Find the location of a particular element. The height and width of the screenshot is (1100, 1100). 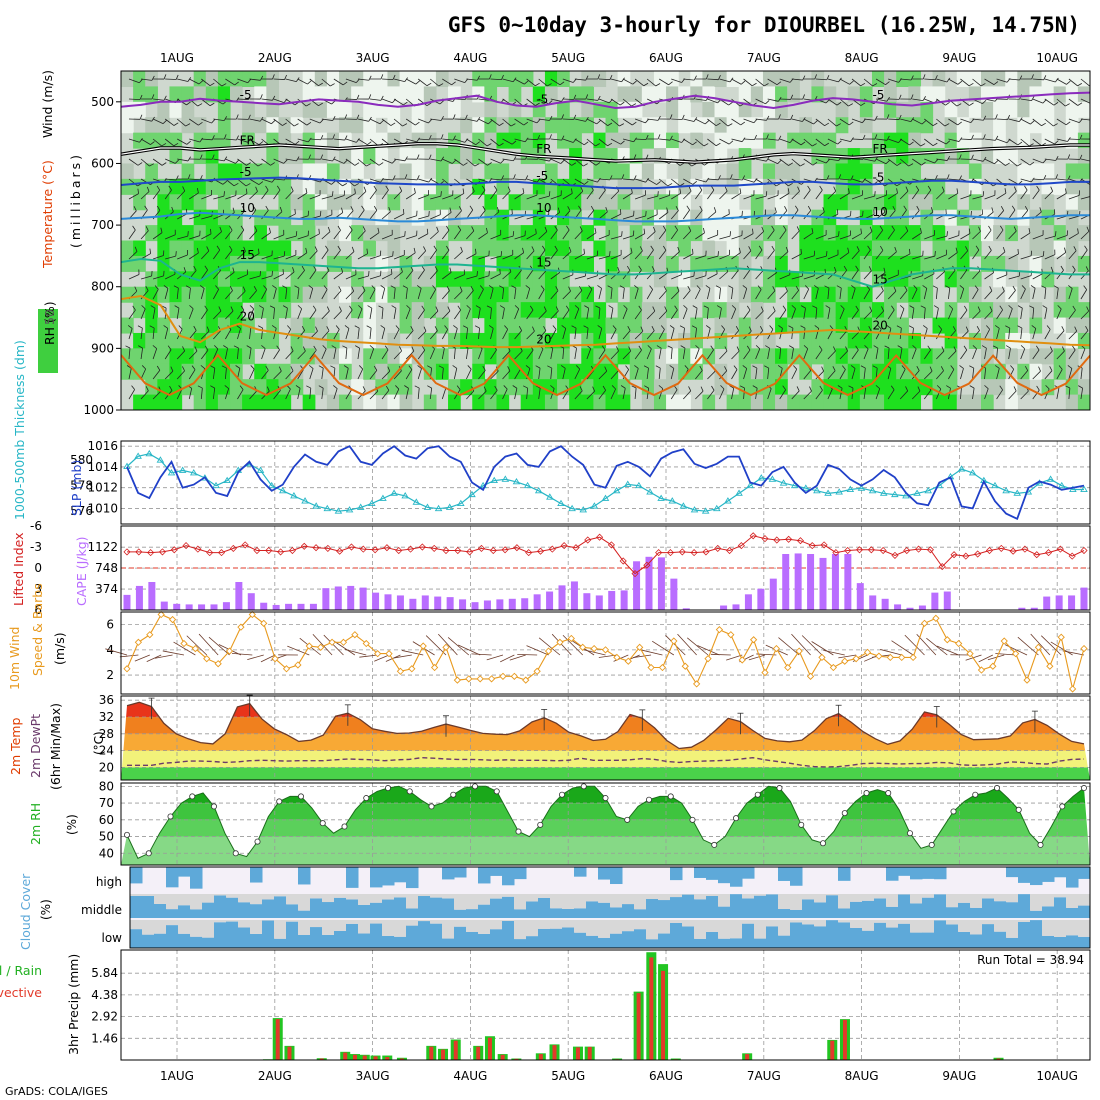

lifted-index-marker is located at coordinates (895, 555).